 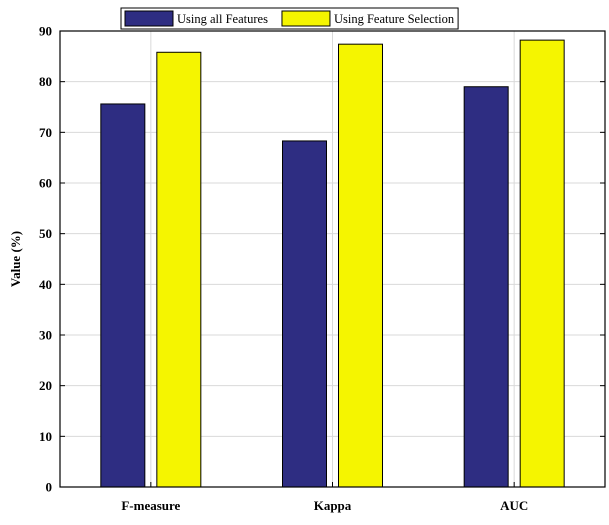 I want to click on x-category-label: F-measure, so click(x=150, y=505).